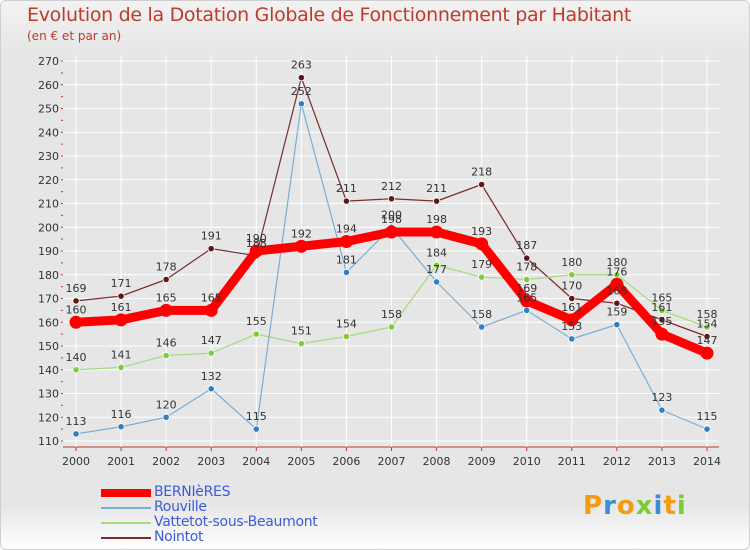 This screenshot has width=750, height=550. Describe the element at coordinates (256, 238) in the screenshot. I see `data-label: 190` at that location.